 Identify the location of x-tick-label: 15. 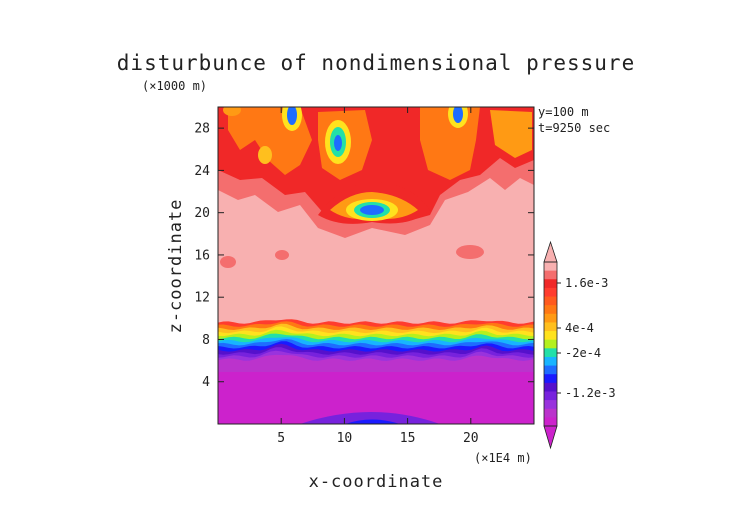
(408, 438).